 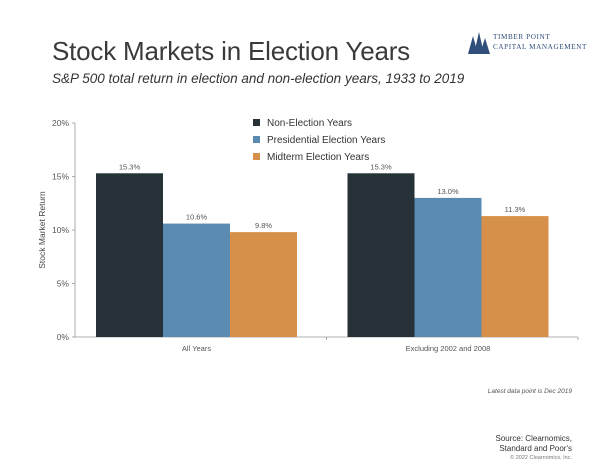 What do you see at coordinates (326, 140) in the screenshot?
I see `legend-label: Presidential Election Years` at bounding box center [326, 140].